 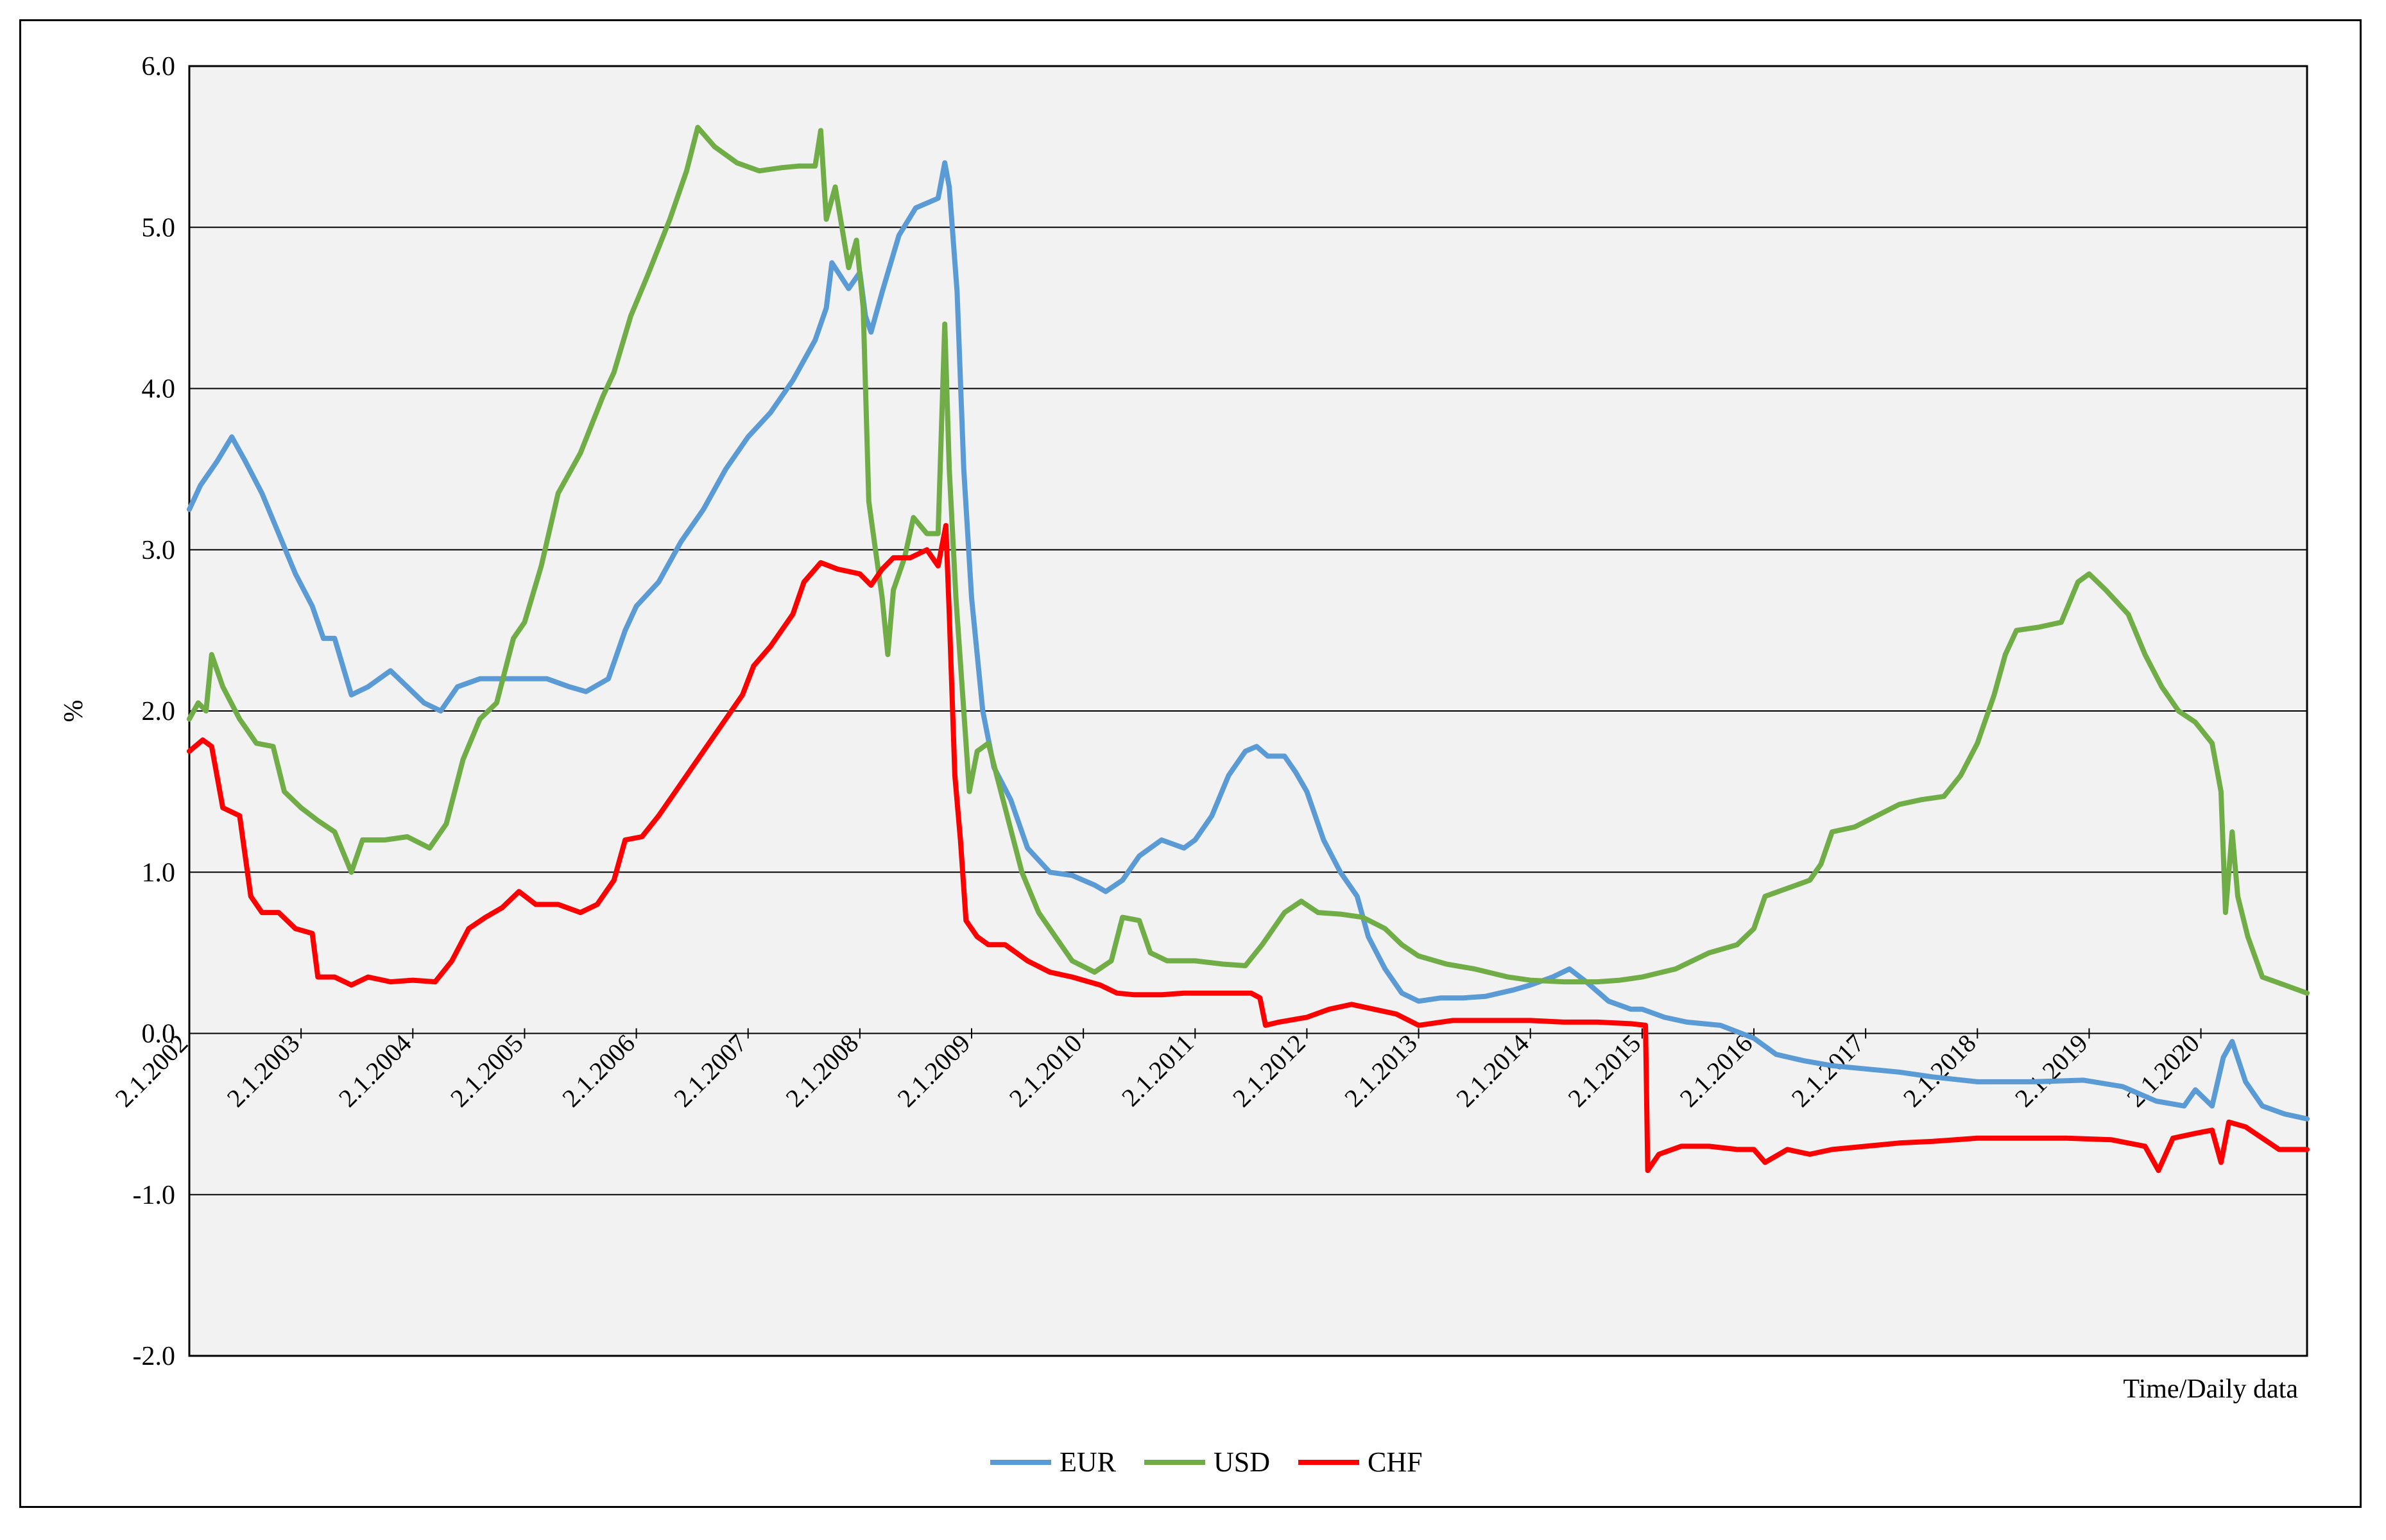 I want to click on y-tick-label: 2.0, so click(x=159, y=712).